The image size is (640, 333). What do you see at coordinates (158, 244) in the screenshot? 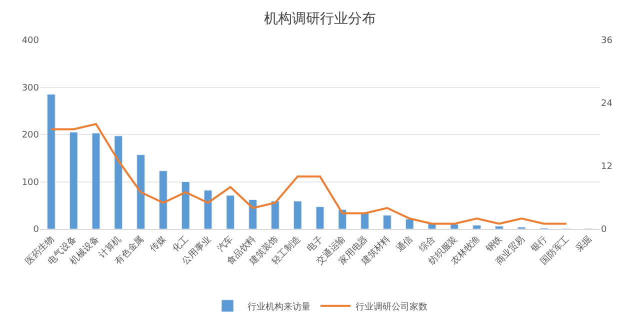
I see `x-tick-label: 传媒` at bounding box center [158, 244].